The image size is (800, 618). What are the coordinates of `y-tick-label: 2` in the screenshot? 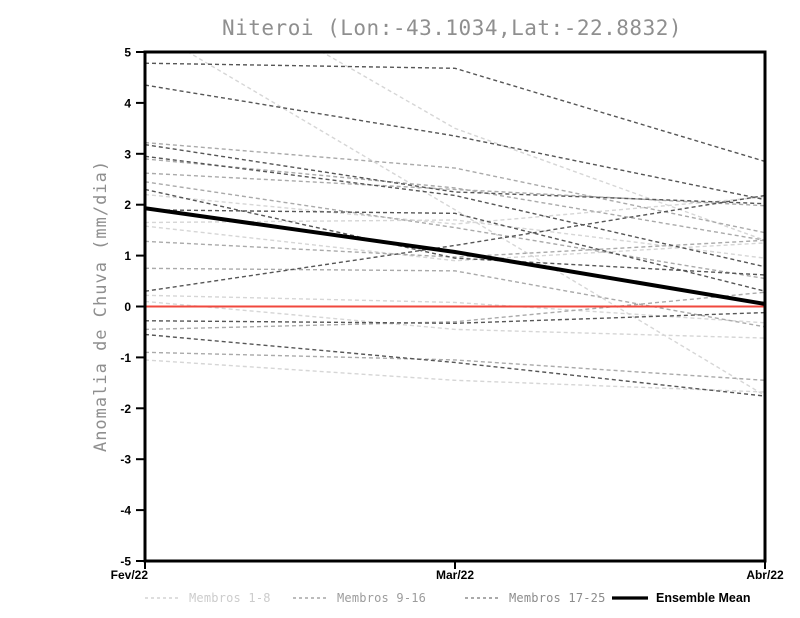 It's located at (127, 205).